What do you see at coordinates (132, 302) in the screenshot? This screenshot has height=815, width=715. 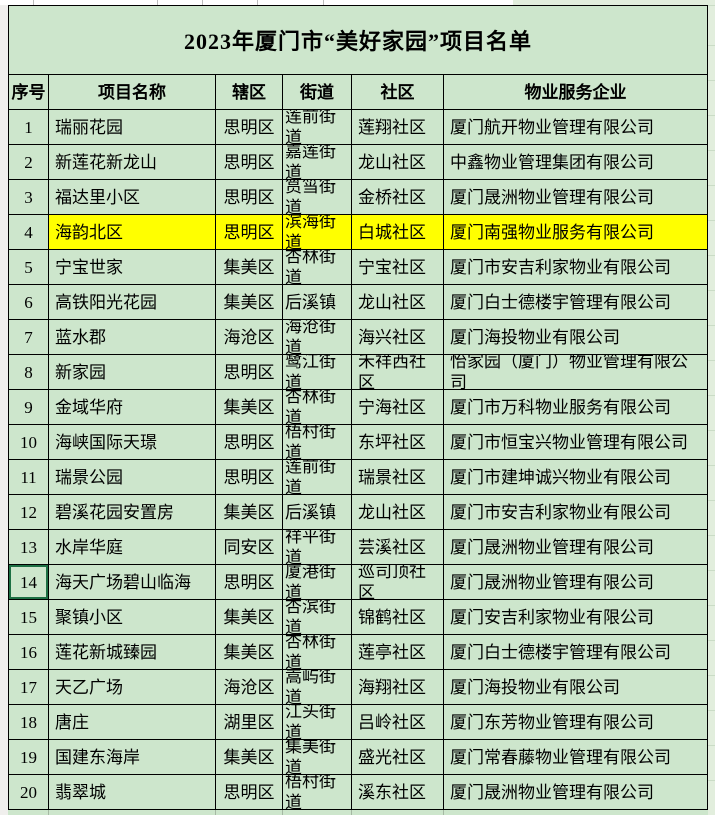 I see `cell-project-name: 高铁阳光花园` at bounding box center [132, 302].